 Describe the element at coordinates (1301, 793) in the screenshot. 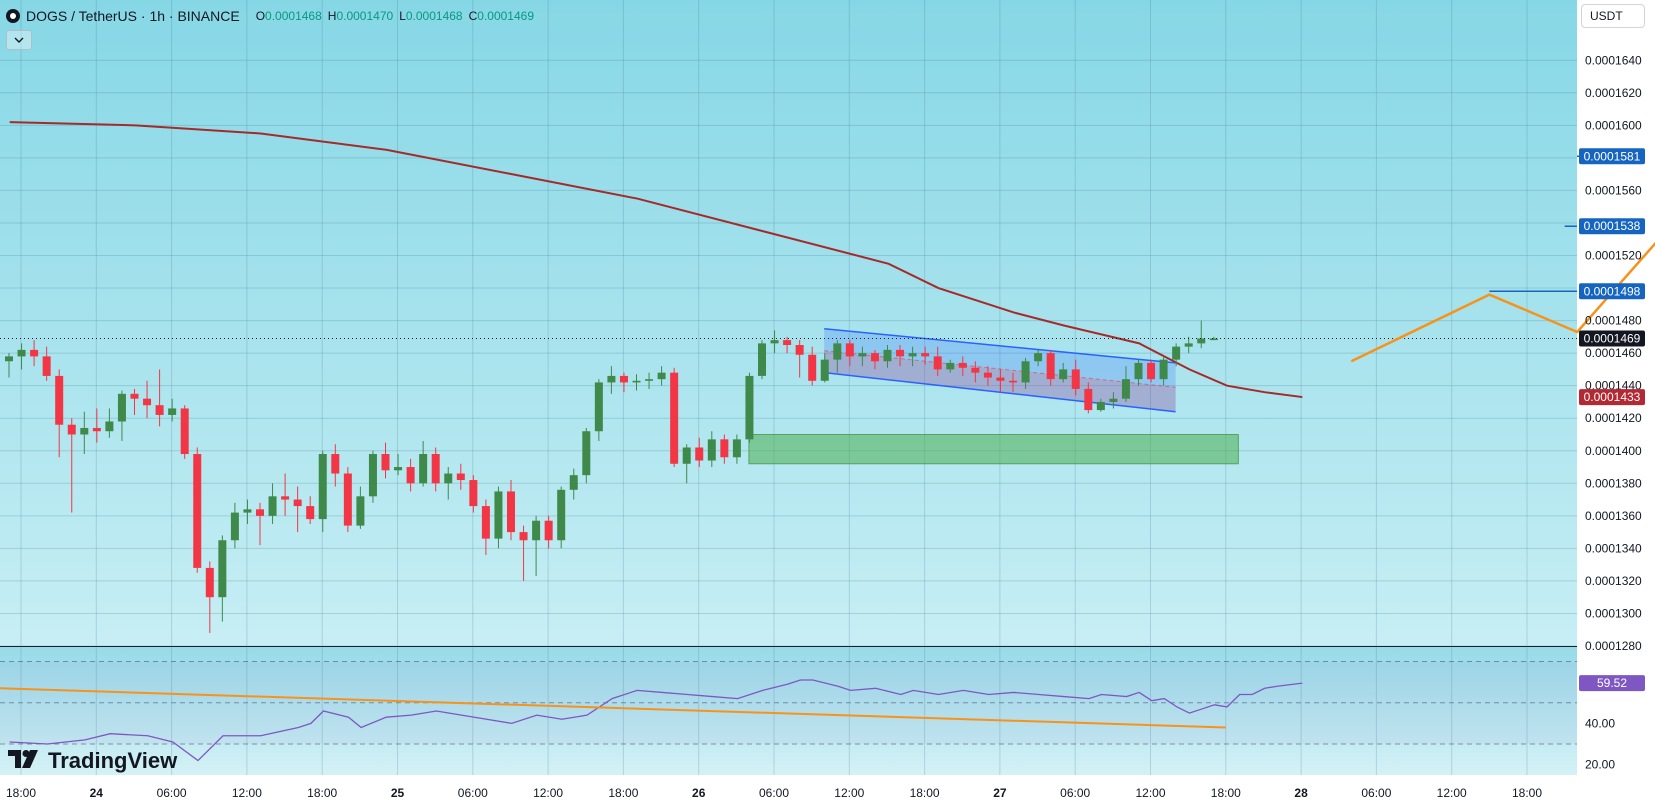

I see `time-axis-label: 28` at that location.